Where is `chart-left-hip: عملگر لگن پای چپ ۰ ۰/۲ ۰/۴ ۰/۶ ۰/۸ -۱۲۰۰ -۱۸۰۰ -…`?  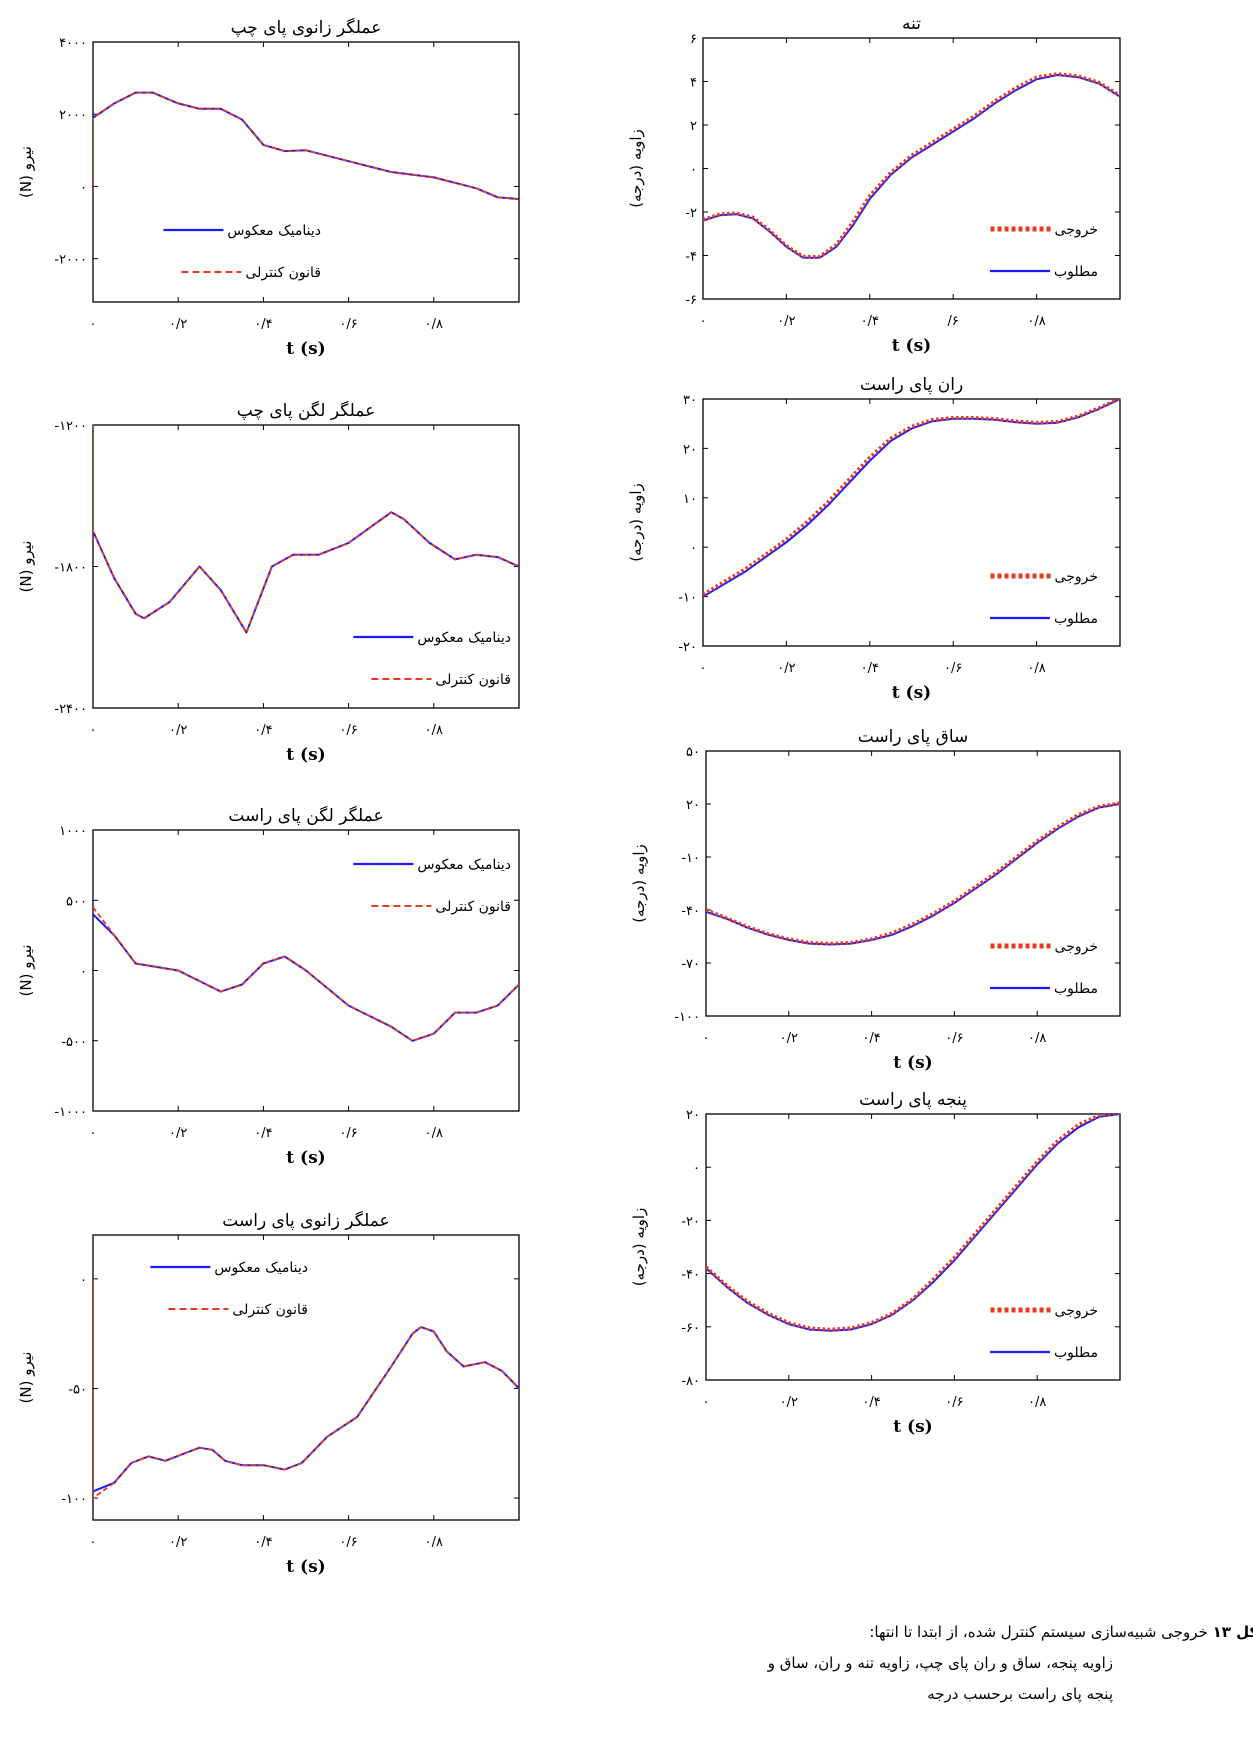 chart-left-hip: عملگر لگن پای چپ ۰ ۰/۲ ۰/۴ ۰/۶ ۰/۸ -۱۲۰۰ -۱۸۰۰ -… is located at coordinates (268, 582).